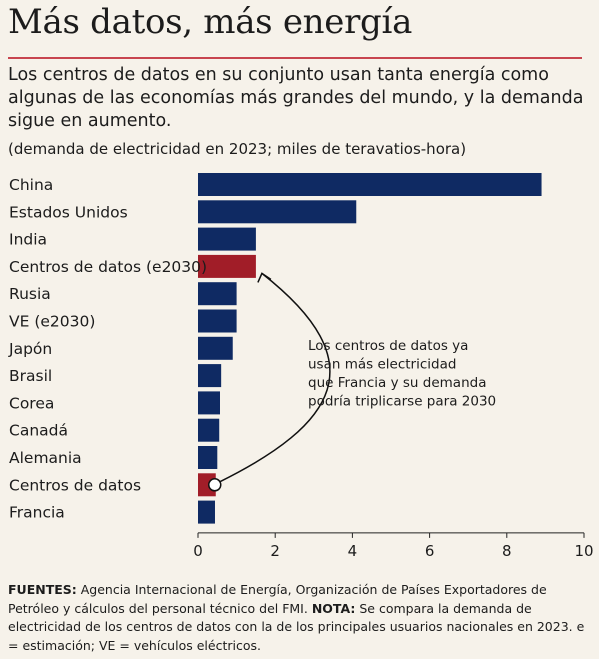  I want to click on bar-rusia, so click(217, 294).